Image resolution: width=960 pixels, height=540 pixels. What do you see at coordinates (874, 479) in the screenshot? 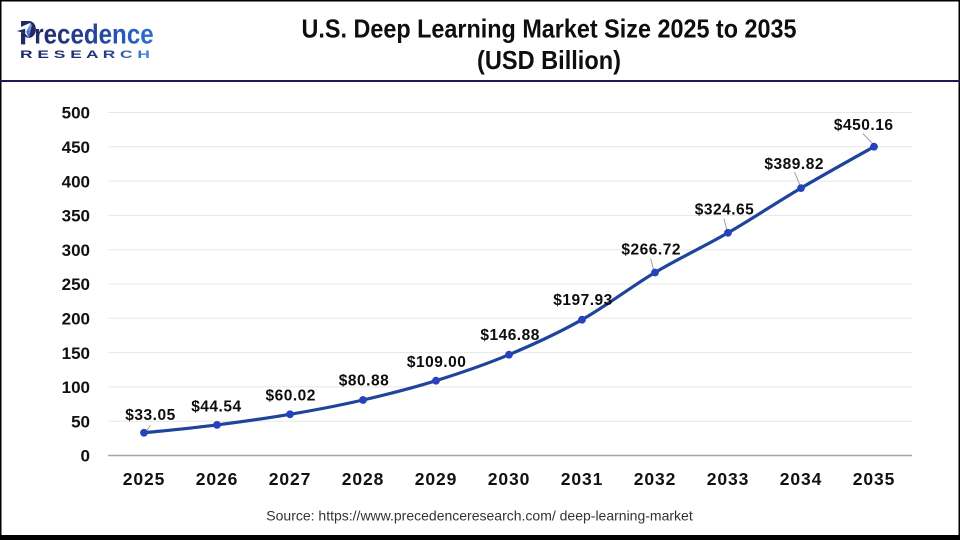
I see `svg-text: 2035` at bounding box center [874, 479].